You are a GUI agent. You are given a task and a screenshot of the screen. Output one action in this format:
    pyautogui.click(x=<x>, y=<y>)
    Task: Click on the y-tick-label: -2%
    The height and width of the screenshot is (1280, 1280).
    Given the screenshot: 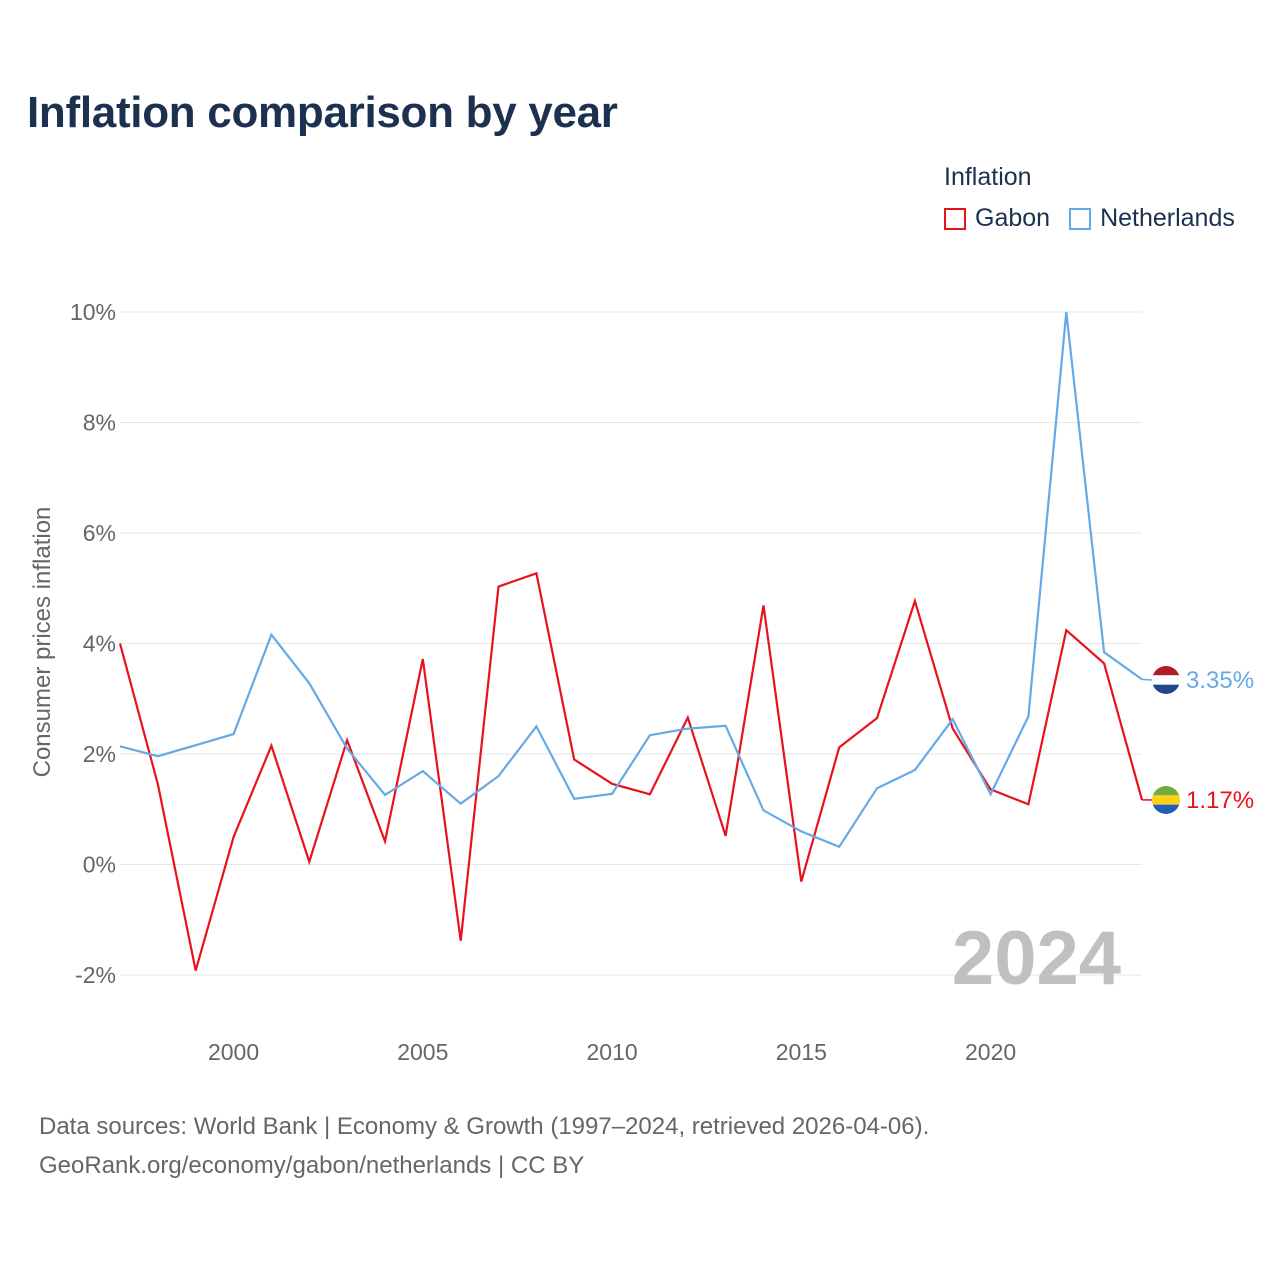 What is the action you would take?
    pyautogui.click(x=95, y=975)
    